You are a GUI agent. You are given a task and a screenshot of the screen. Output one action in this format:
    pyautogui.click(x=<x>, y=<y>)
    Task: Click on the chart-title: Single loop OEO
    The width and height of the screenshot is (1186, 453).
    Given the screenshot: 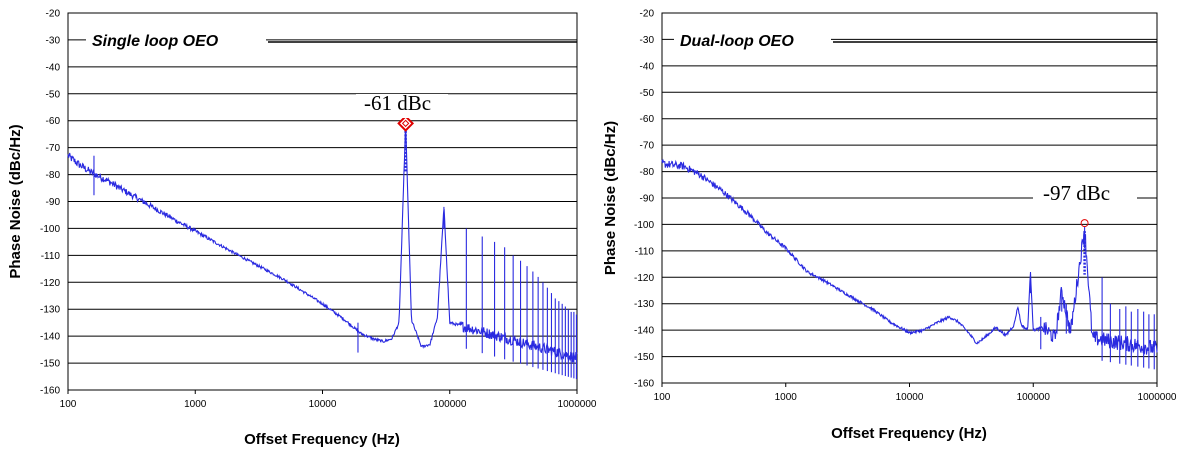 What is the action you would take?
    pyautogui.click(x=155, y=41)
    